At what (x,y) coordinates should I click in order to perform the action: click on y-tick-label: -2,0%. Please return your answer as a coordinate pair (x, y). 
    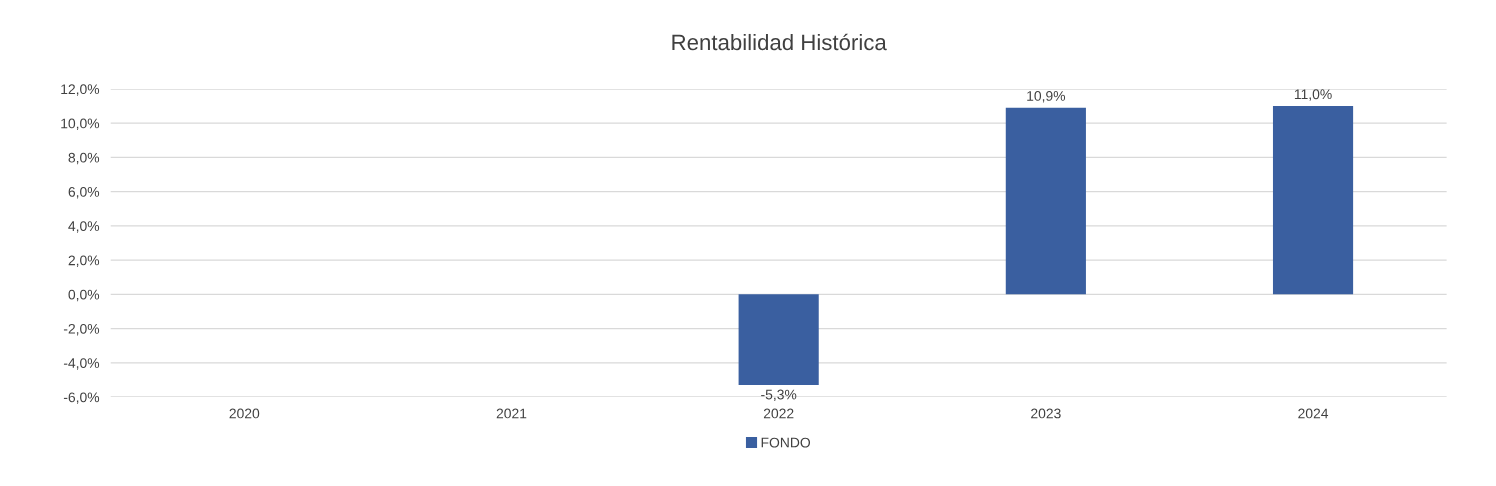
    Looking at the image, I should click on (81, 329).